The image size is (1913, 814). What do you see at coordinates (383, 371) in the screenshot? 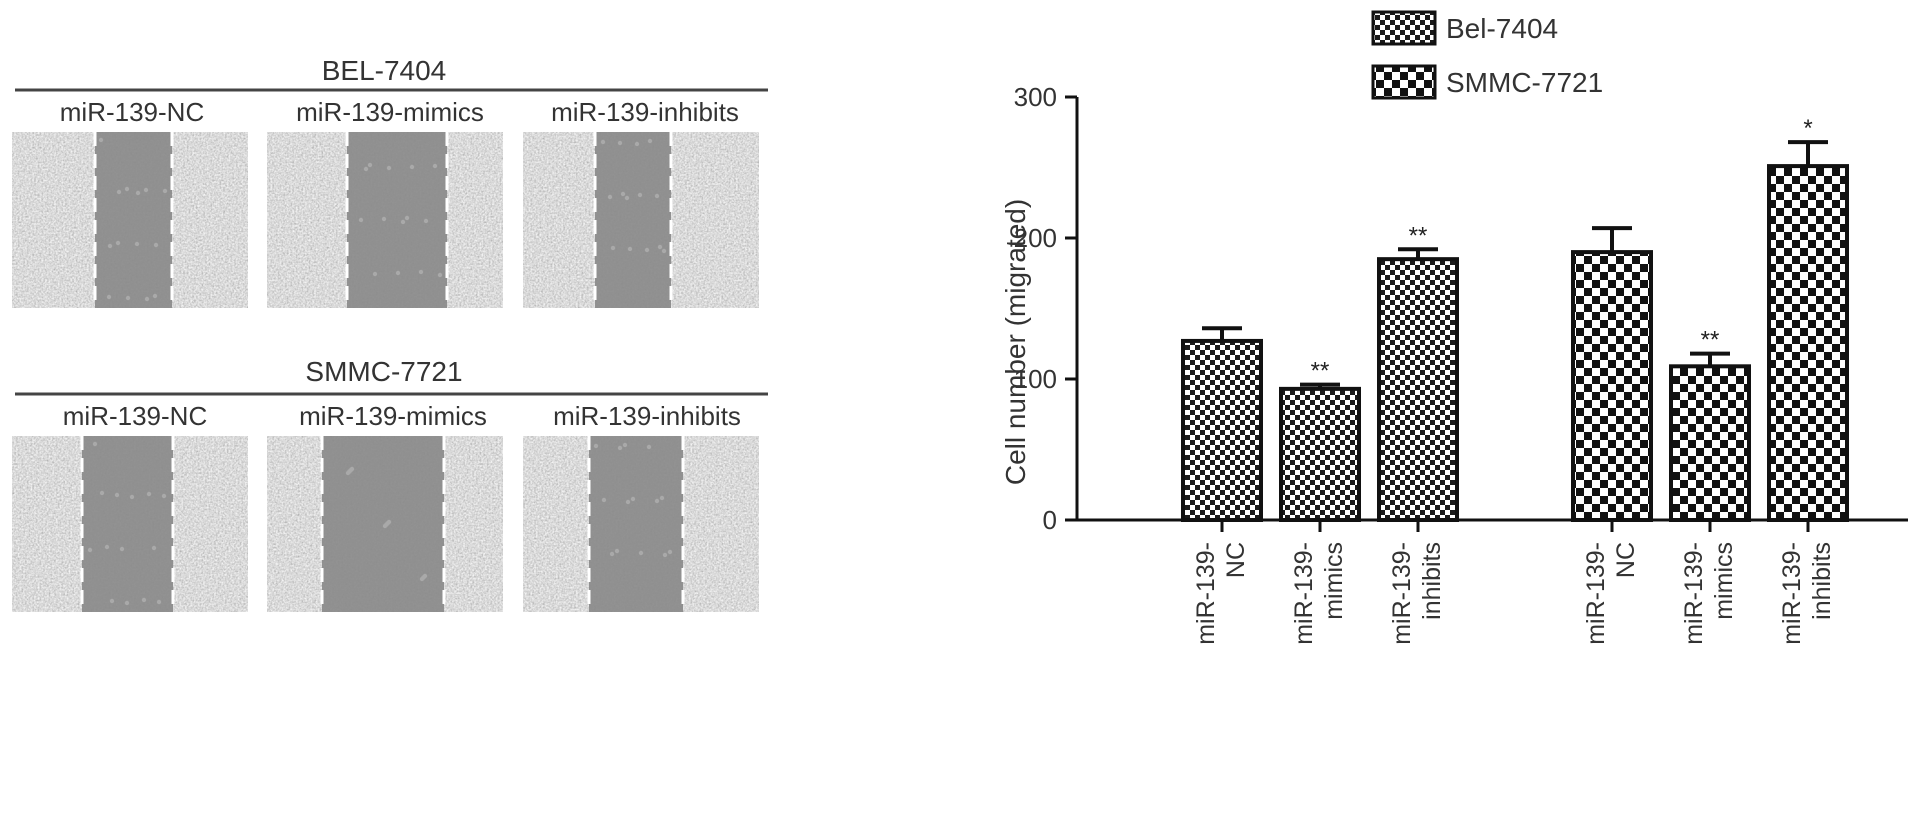
I see `panel-group-title: SMMC-7721` at bounding box center [383, 371].